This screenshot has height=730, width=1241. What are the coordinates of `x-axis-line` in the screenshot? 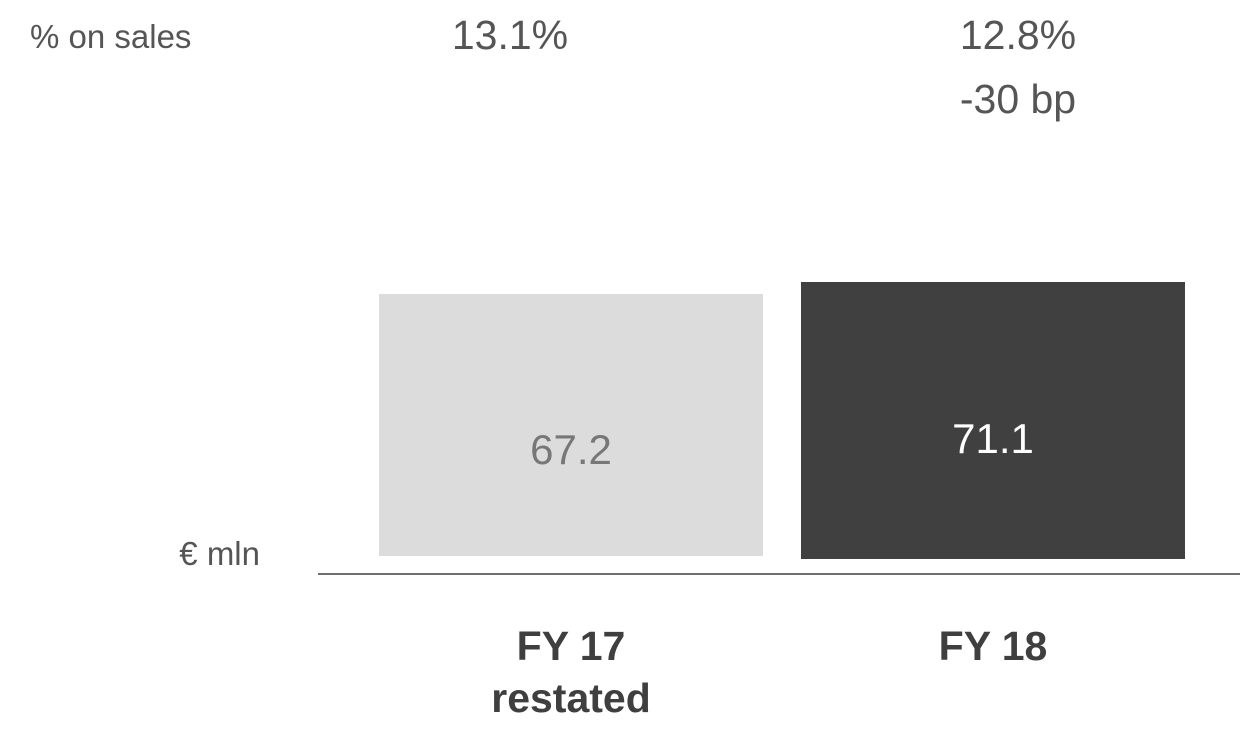 It's located at (779, 574).